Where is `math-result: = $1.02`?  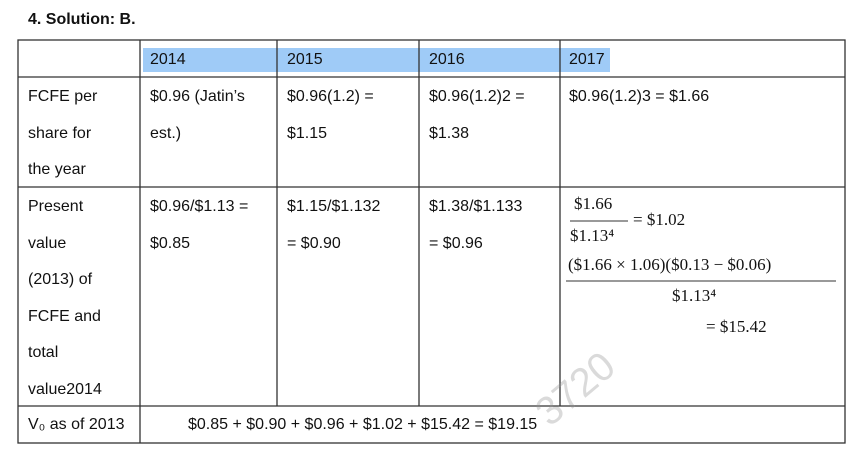 math-result: = $1.02 is located at coordinates (659, 219).